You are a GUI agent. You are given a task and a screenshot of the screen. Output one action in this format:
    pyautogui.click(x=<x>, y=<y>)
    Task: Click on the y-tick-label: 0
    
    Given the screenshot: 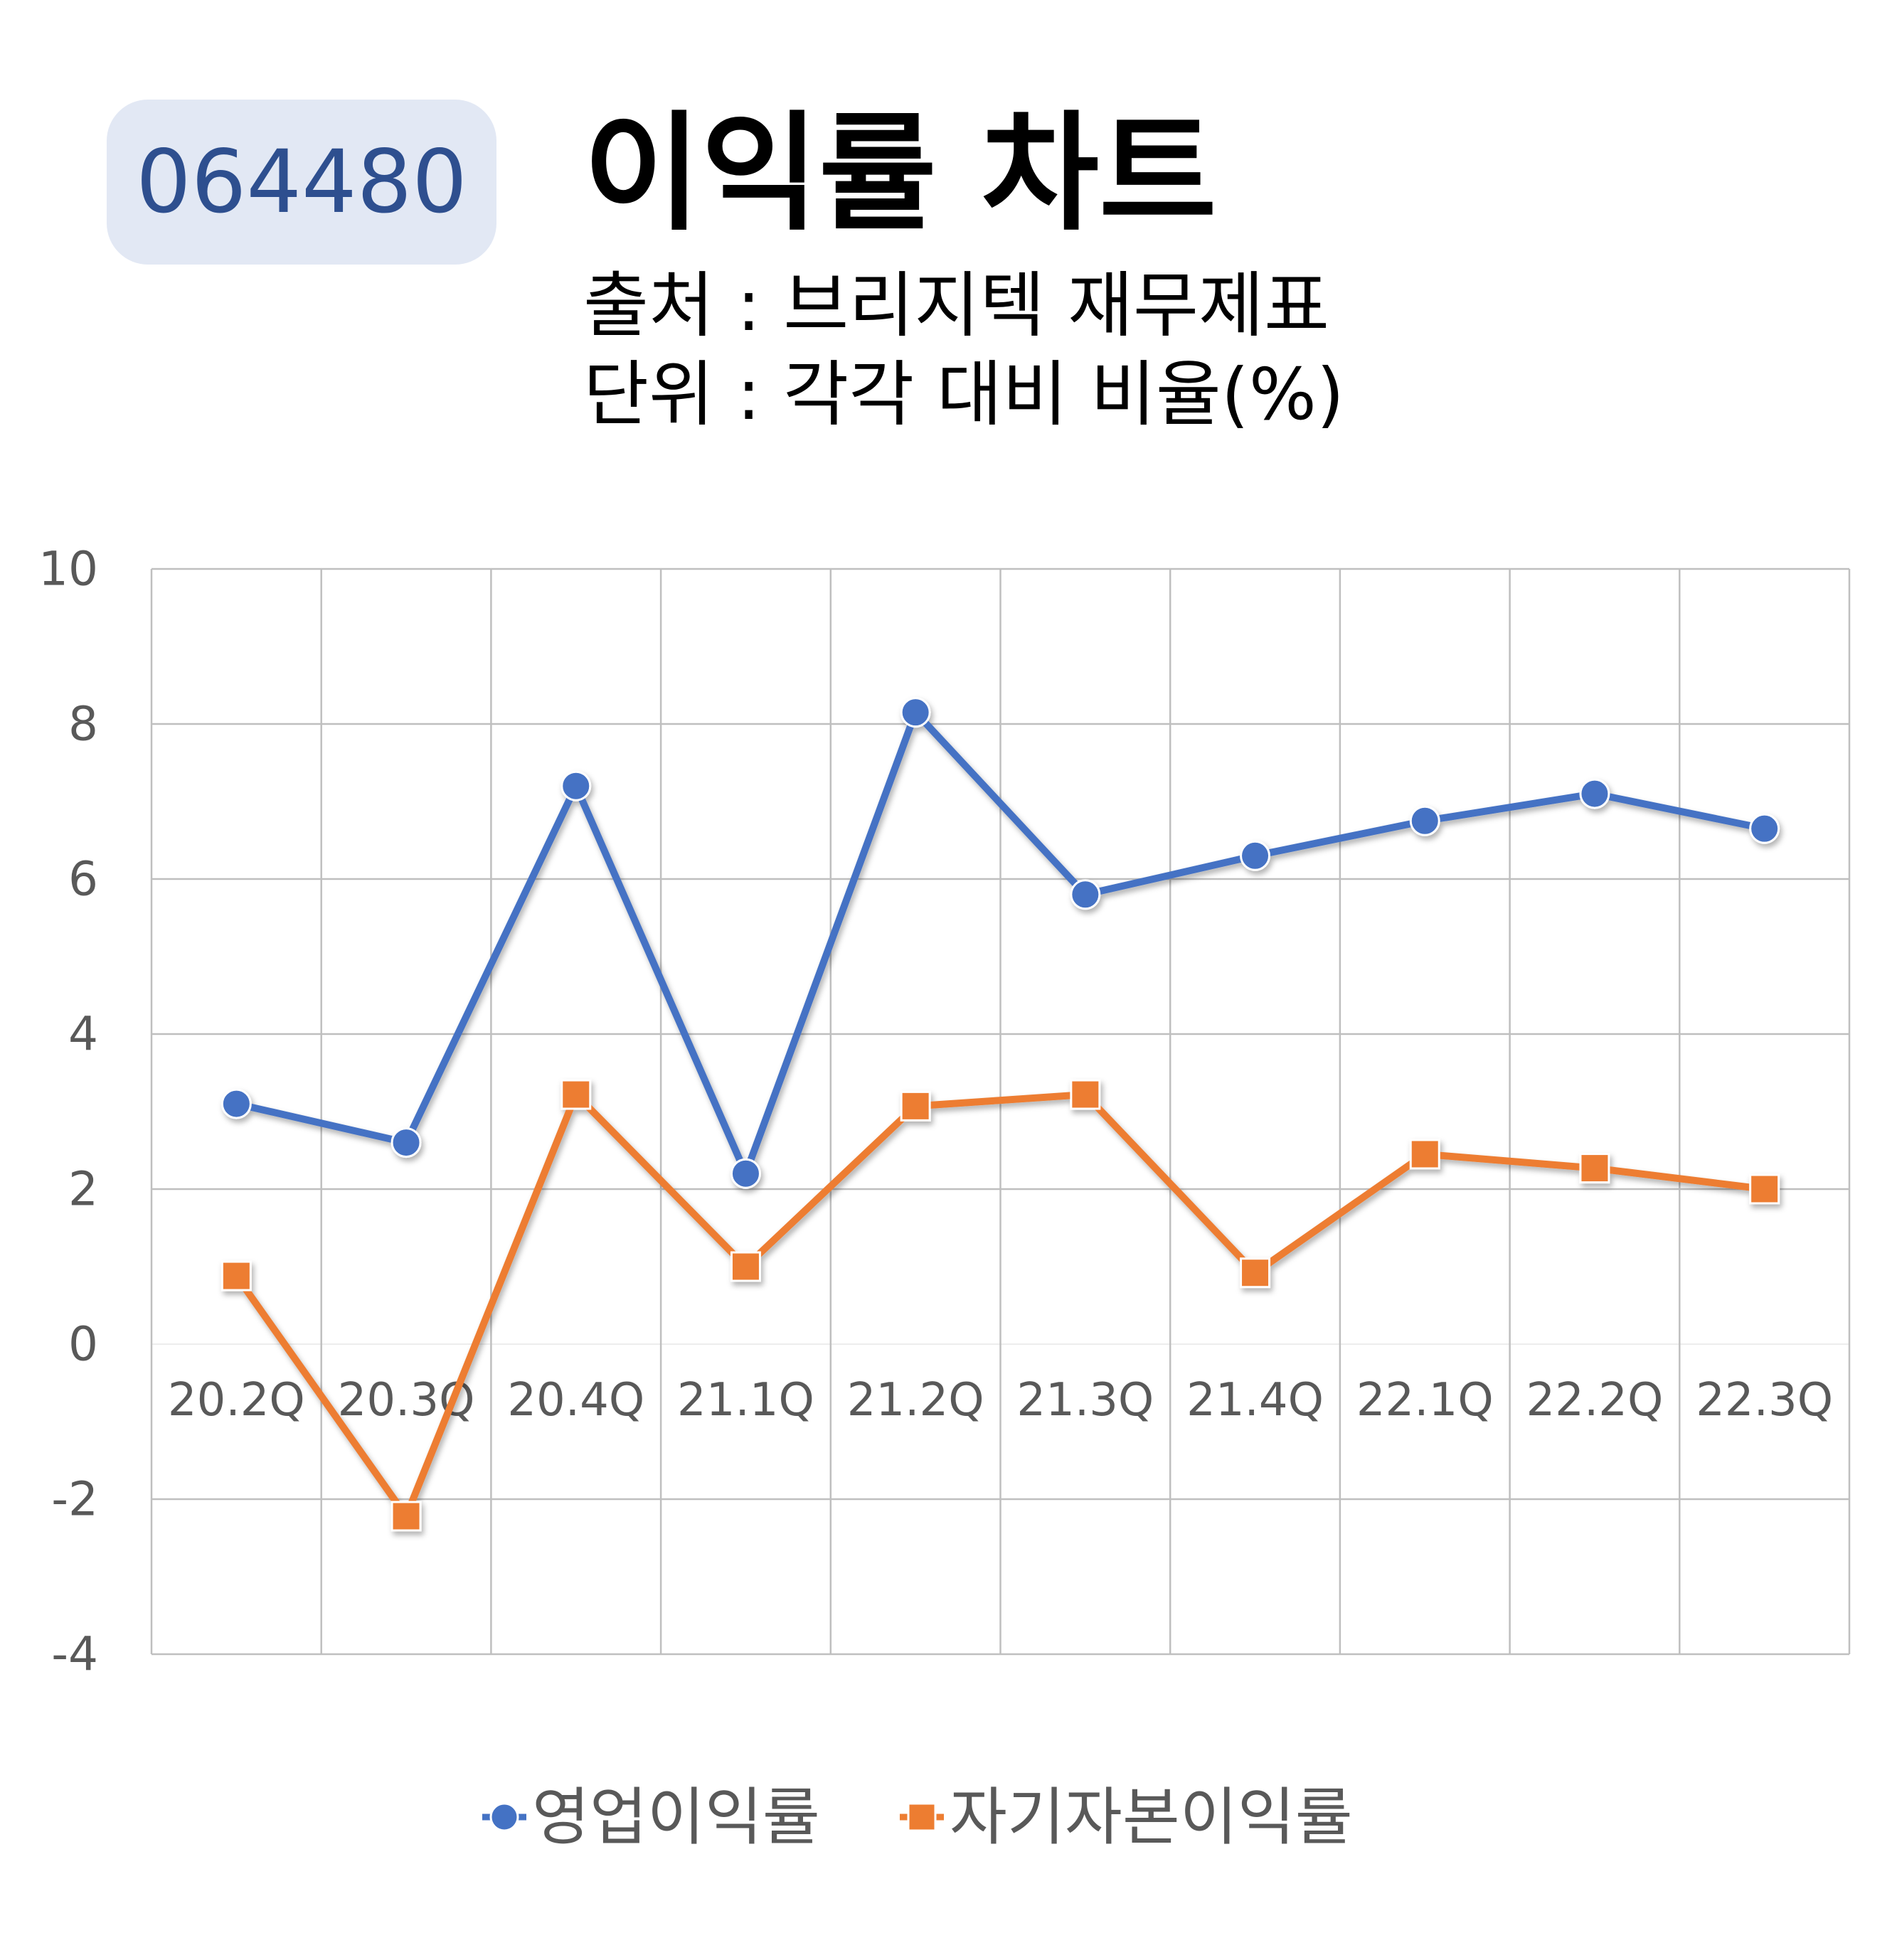 What is the action you would take?
    pyautogui.click(x=83, y=1344)
    